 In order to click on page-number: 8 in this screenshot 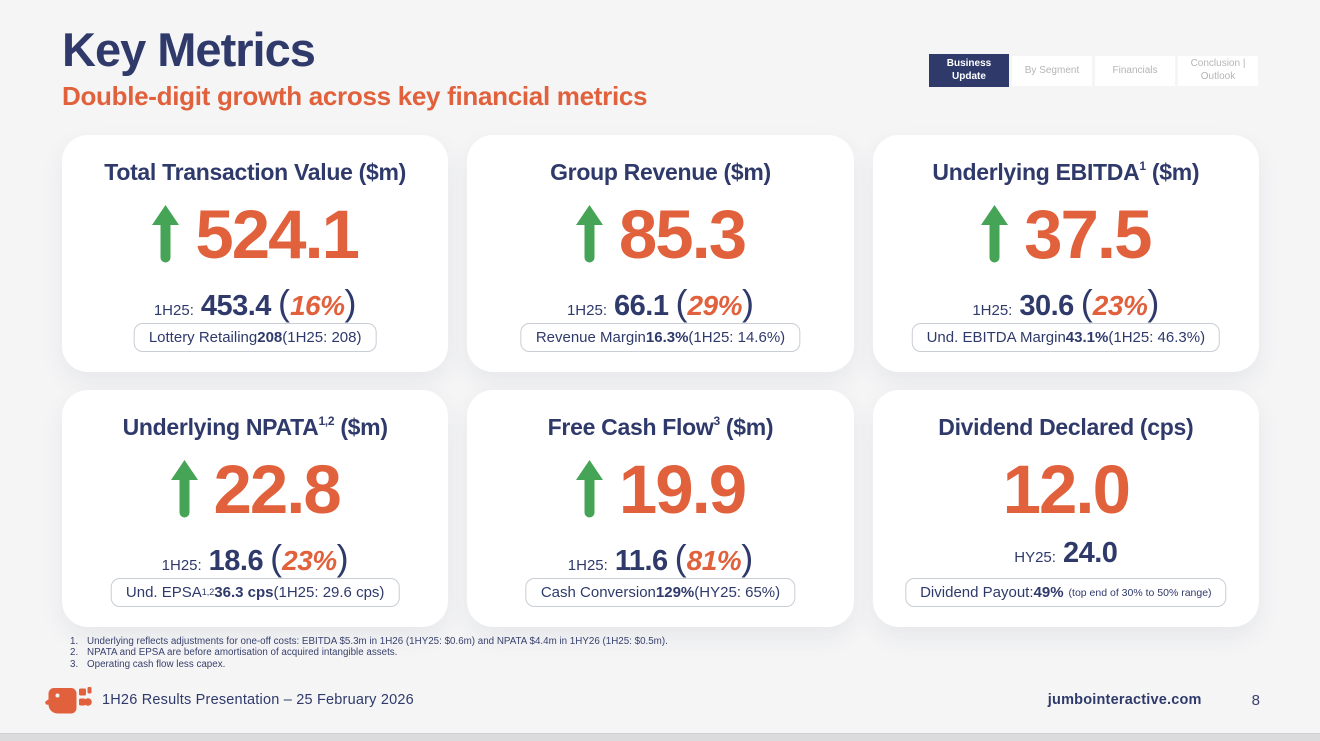, I will do `click(1255, 700)`.